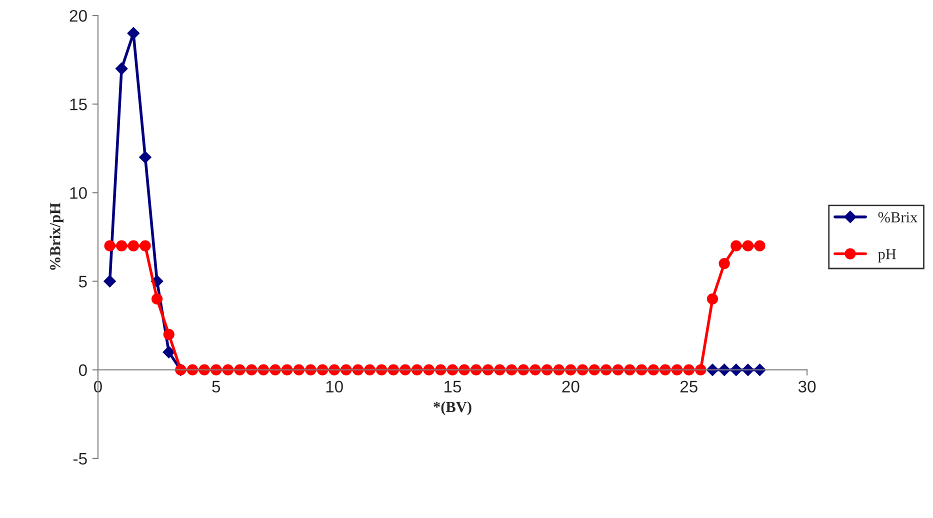  I want to click on y-axis-title: %Brix/pH, so click(57, 236).